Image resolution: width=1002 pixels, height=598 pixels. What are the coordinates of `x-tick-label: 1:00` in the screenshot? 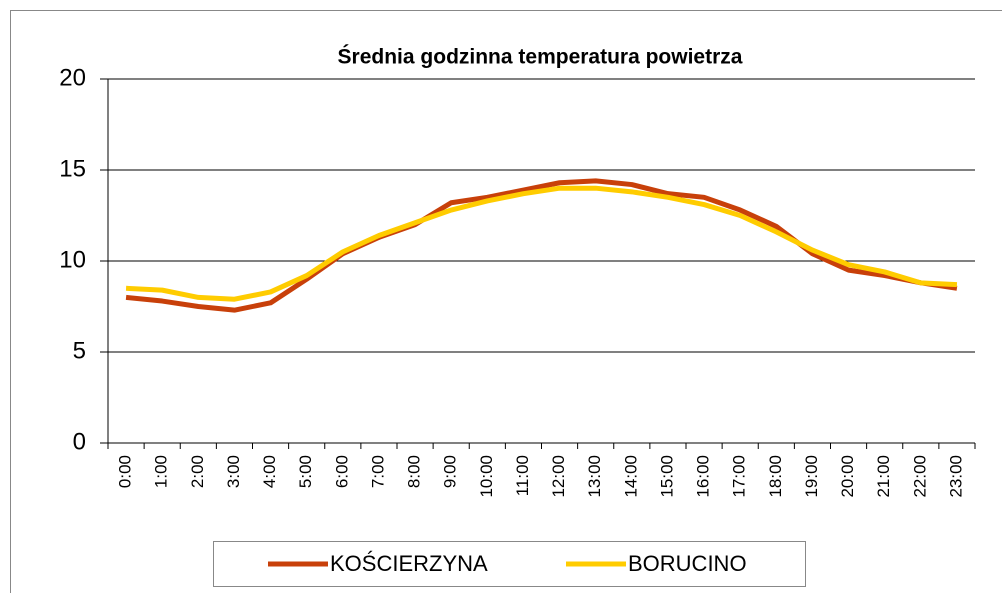 It's located at (161, 471).